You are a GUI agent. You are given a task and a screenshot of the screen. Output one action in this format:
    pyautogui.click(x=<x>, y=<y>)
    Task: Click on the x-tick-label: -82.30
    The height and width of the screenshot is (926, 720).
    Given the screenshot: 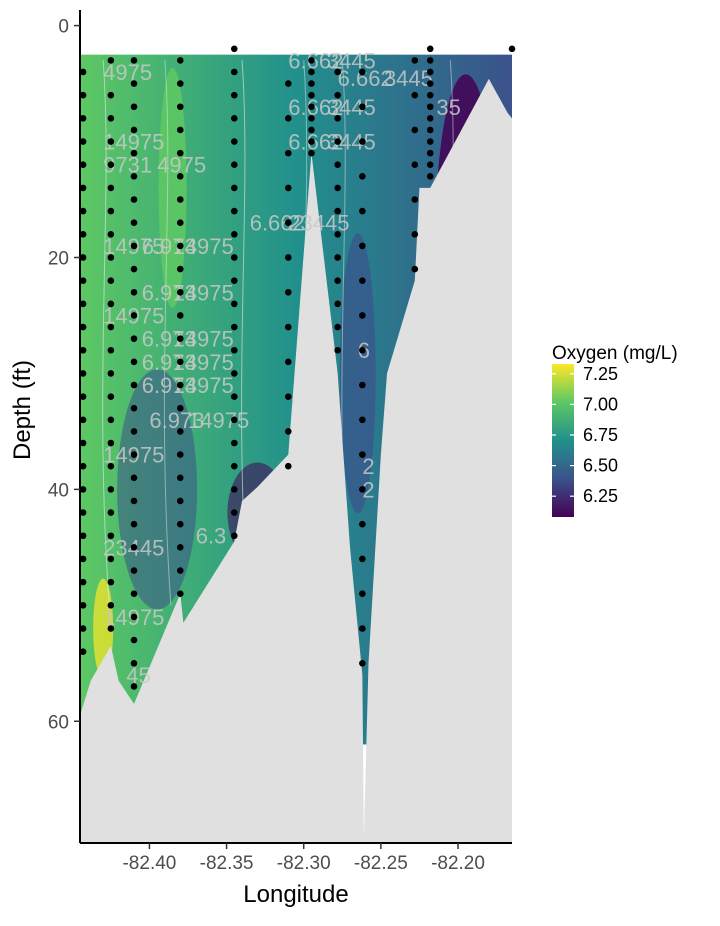 What is the action you would take?
    pyautogui.click(x=304, y=863)
    